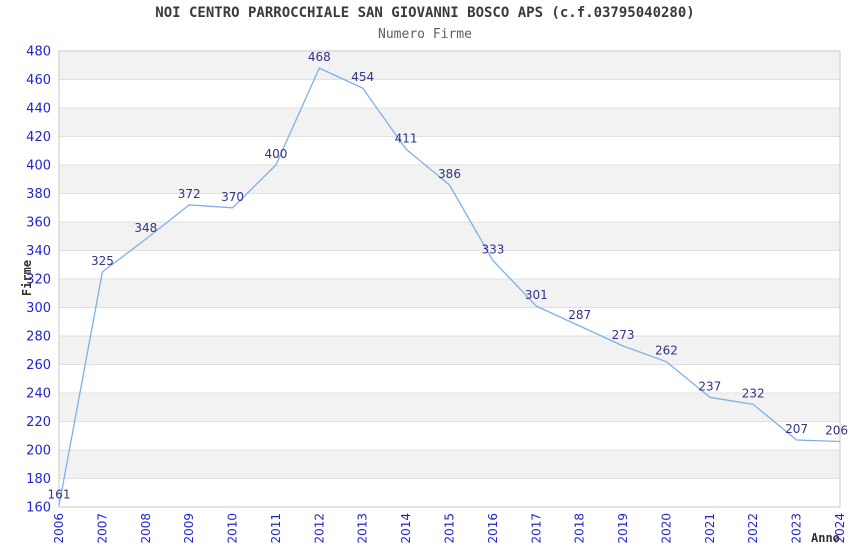 The width and height of the screenshot is (850, 550). Describe the element at coordinates (145, 228) in the screenshot. I see `data-label: 348` at that location.